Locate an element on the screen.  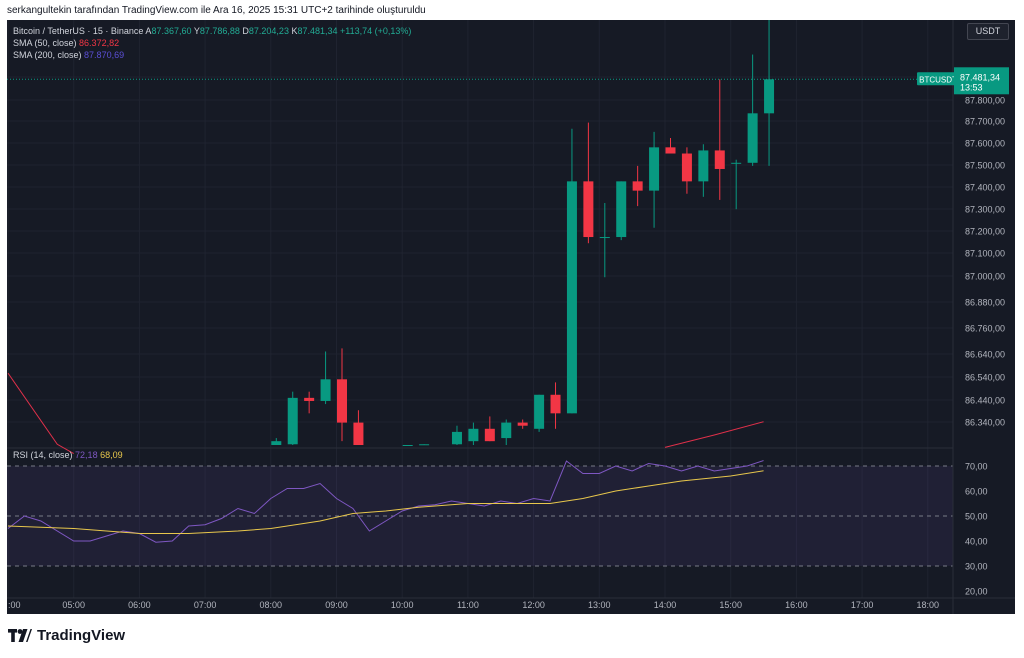
ticker-tag is located at coordinates (938, 79).